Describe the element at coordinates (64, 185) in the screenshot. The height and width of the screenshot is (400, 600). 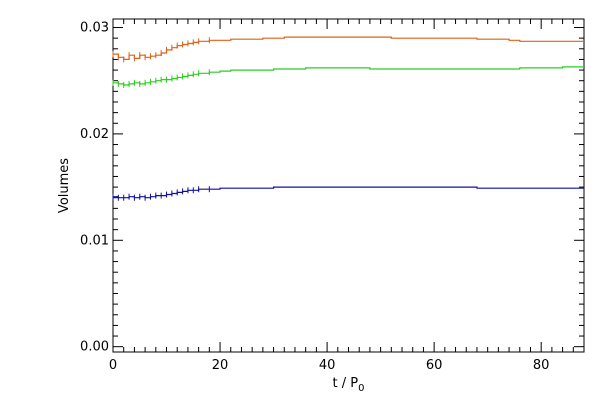
I see `y-axis-title: Volumes` at that location.